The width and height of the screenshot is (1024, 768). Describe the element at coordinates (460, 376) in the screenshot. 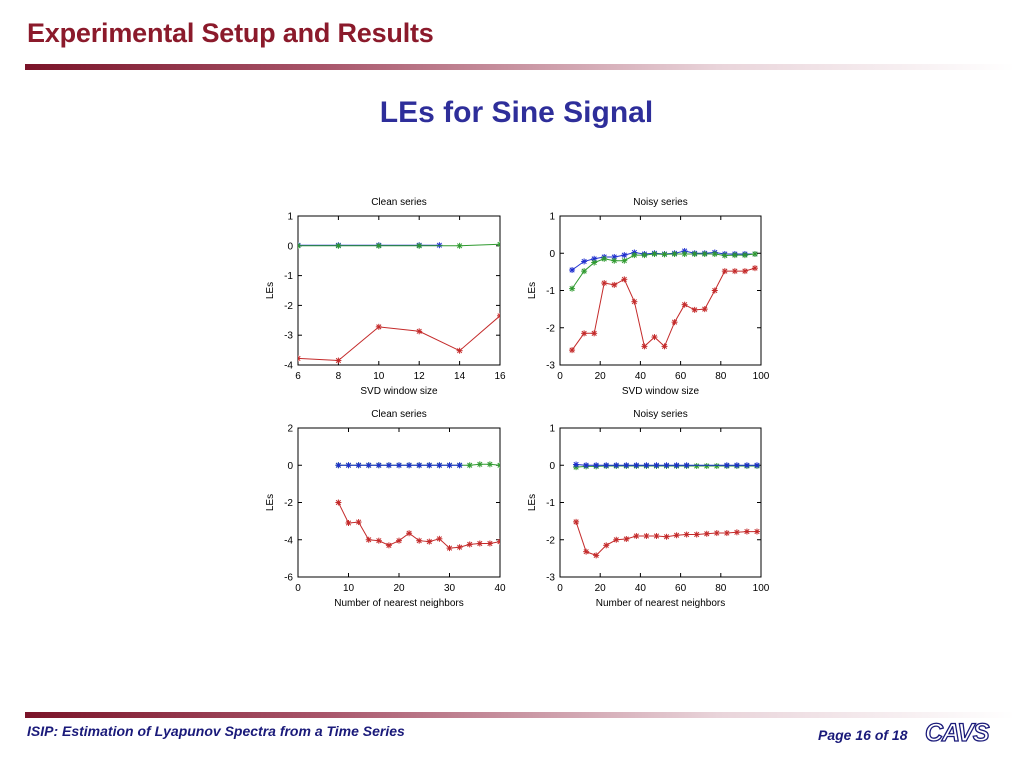

I see `x-tick-label: 14` at that location.